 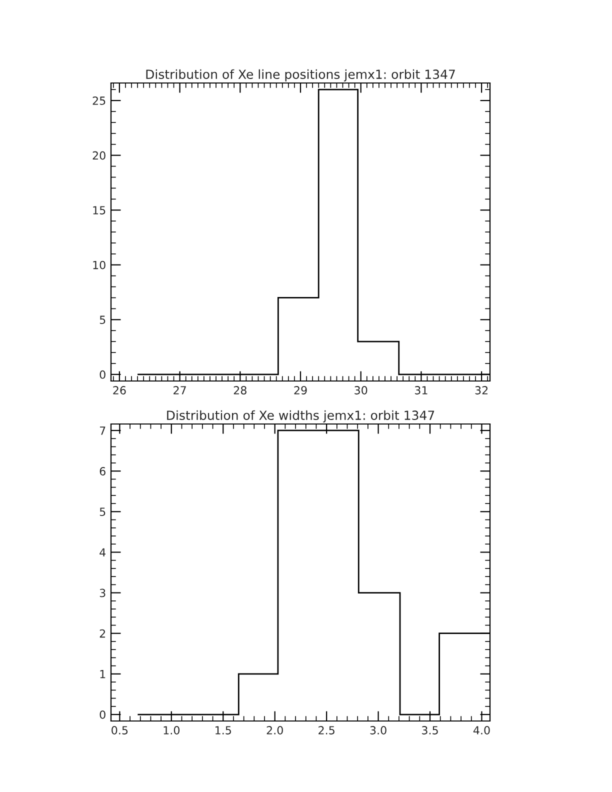 I want to click on x-tick-label: 31, so click(x=421, y=390).